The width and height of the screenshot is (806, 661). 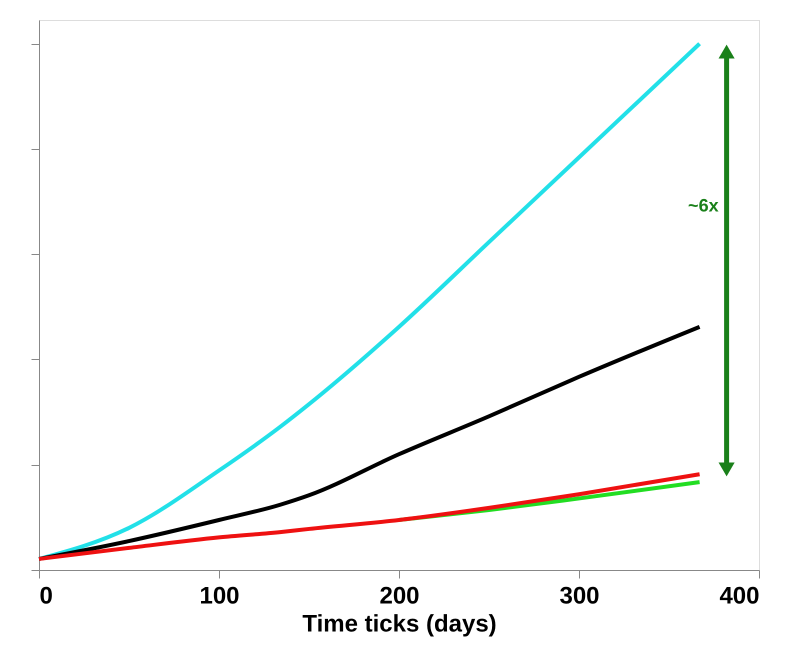 I want to click on x-tick-label: 300, so click(x=579, y=596).